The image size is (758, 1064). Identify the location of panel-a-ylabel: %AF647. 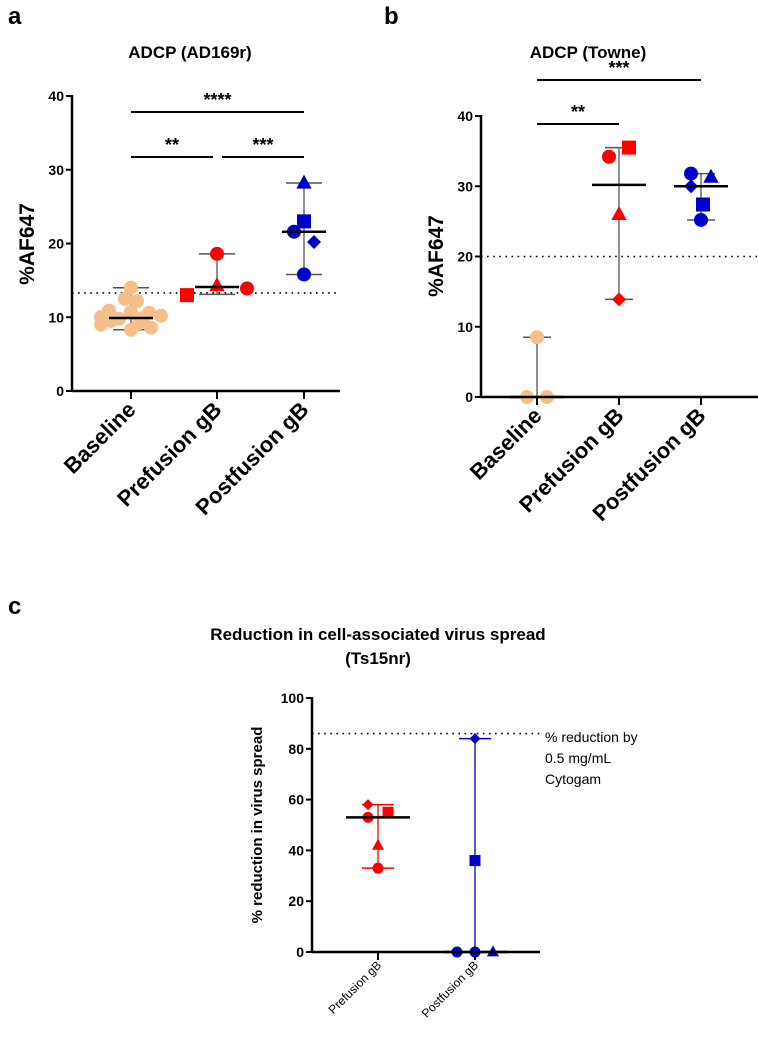
(27, 244).